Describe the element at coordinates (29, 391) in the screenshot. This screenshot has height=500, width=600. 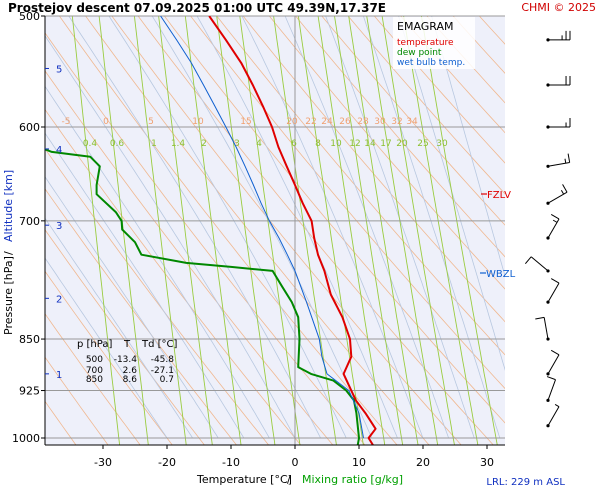
I see `y-tick-label: 925` at that location.